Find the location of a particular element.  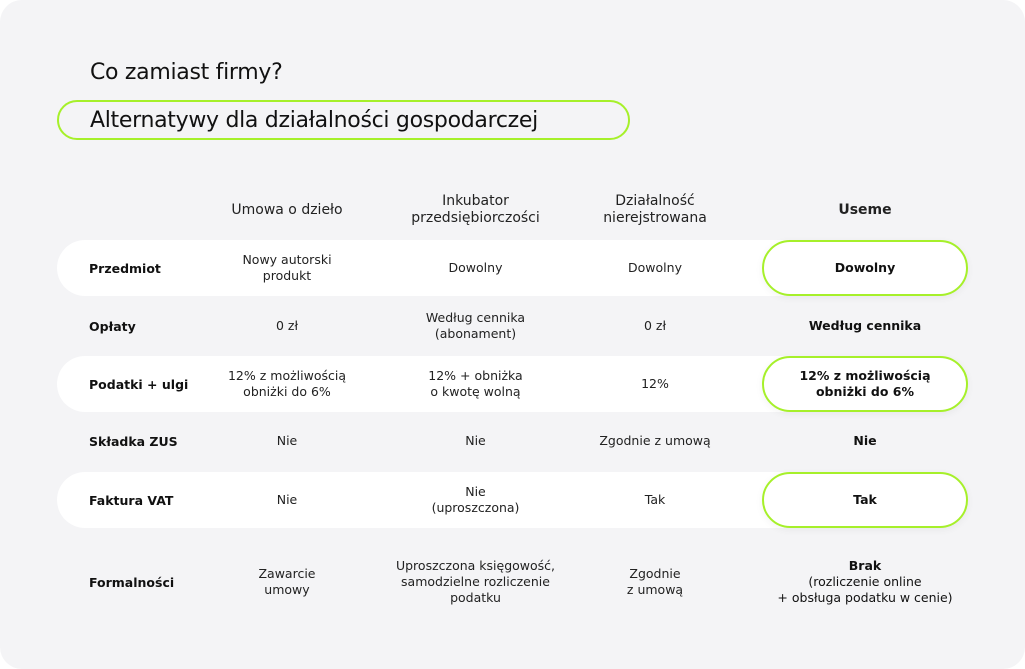

row-label: Składka ZUS is located at coordinates (133, 441).